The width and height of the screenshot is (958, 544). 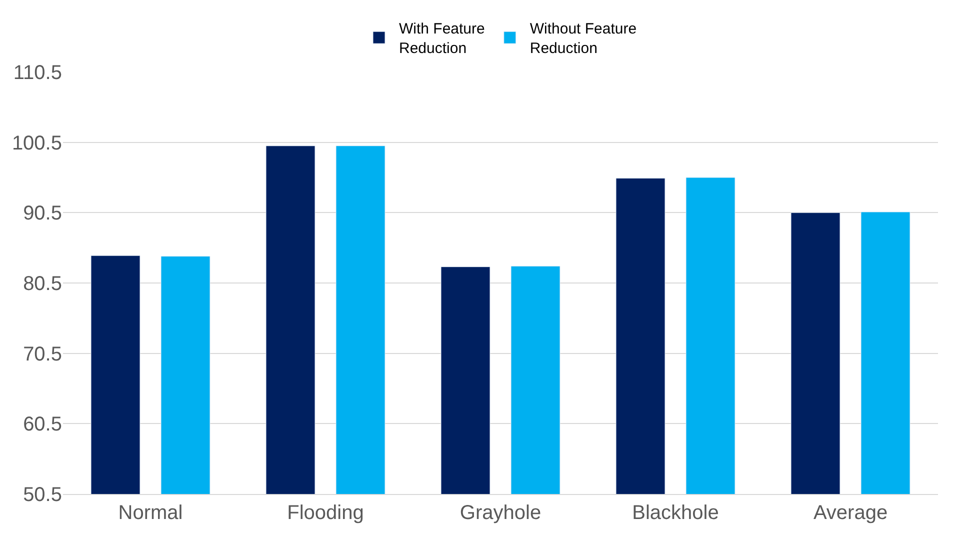 I want to click on y-tick-label: 90.5, so click(x=42, y=213).